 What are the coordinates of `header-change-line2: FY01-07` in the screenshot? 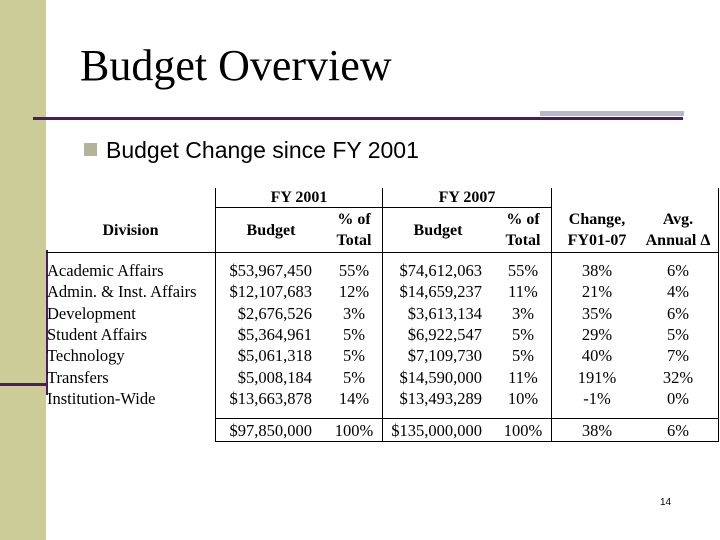 It's located at (597, 240).